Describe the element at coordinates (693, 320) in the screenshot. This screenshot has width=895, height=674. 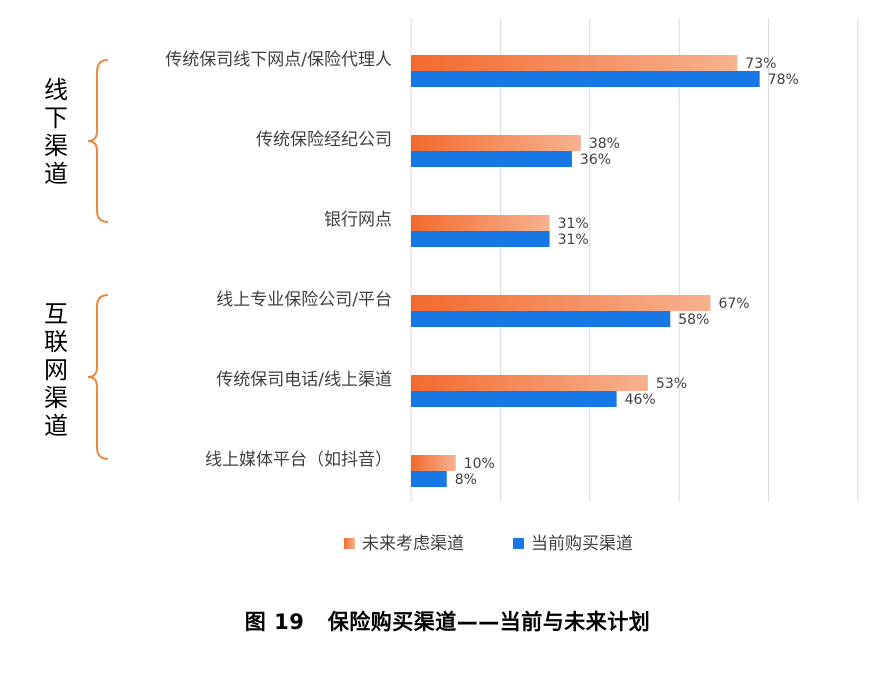
I see `data-label-current: 58%` at that location.